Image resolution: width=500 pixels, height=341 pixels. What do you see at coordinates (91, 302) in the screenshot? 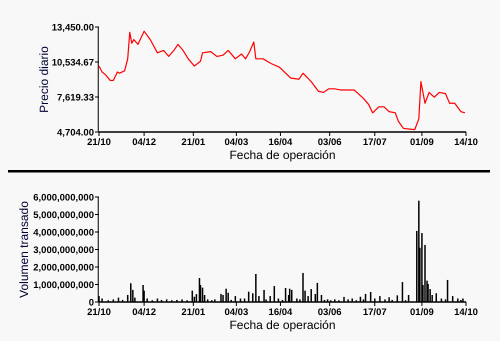
I see `y-tick-label: 0` at bounding box center [91, 302].